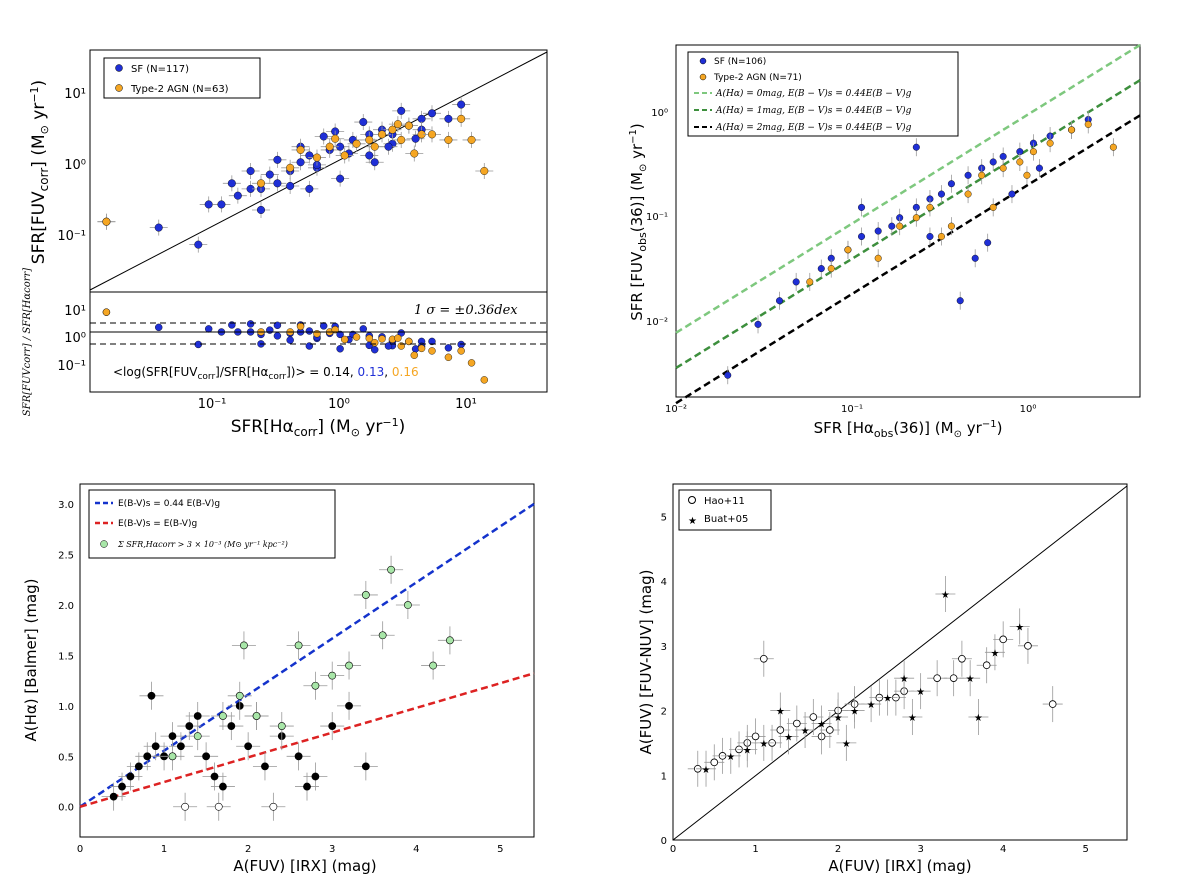  What do you see at coordinates (66, 707) in the screenshot?
I see `panel-c-ytick: 1.0` at bounding box center [66, 707].